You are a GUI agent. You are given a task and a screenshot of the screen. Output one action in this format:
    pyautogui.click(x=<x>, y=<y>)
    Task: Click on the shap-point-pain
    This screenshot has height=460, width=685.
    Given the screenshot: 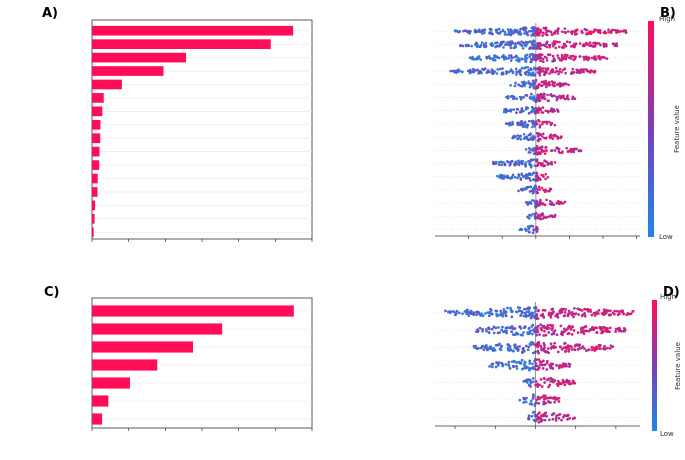 What is the action you would take?
    pyautogui.click(x=548, y=177)
    